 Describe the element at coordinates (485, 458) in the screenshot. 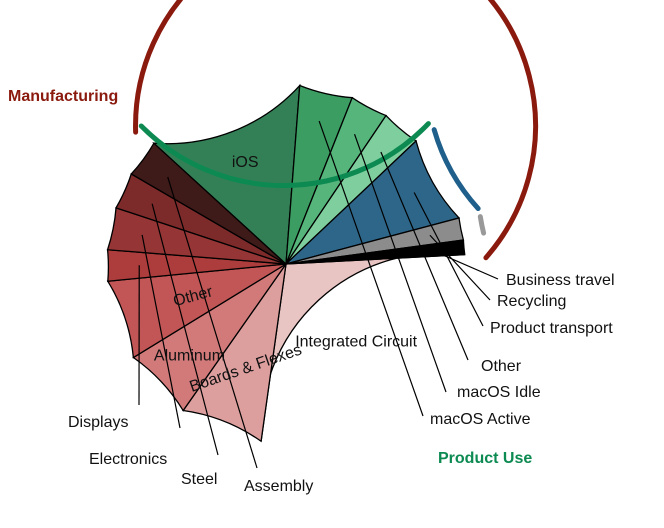

I see `group-label-product-use: Product Use` at that location.